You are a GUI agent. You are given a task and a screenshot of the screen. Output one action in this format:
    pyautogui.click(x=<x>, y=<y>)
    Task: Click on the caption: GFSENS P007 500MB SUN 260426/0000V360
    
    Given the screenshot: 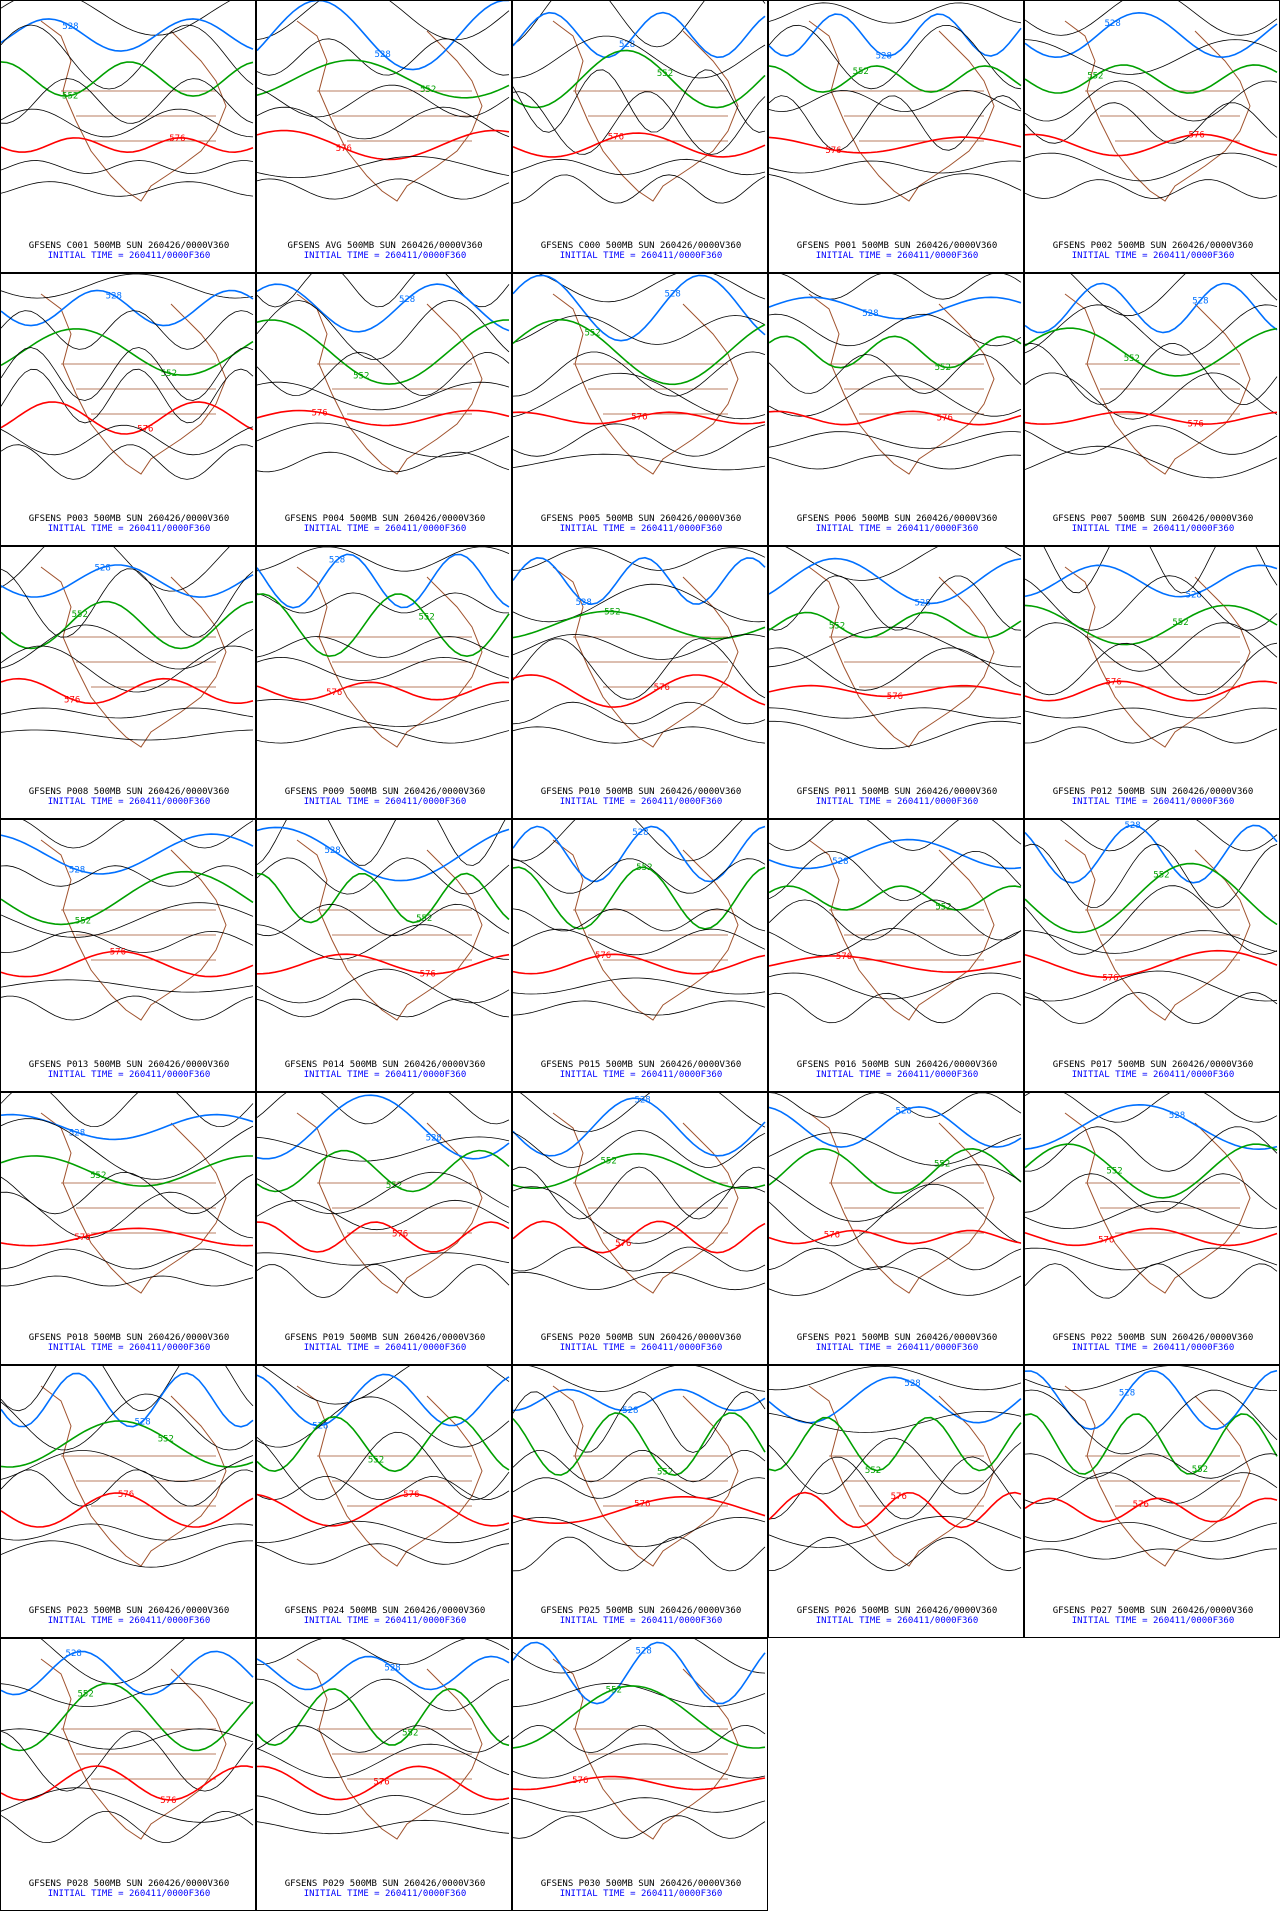 What is the action you would take?
    pyautogui.click(x=1153, y=519)
    